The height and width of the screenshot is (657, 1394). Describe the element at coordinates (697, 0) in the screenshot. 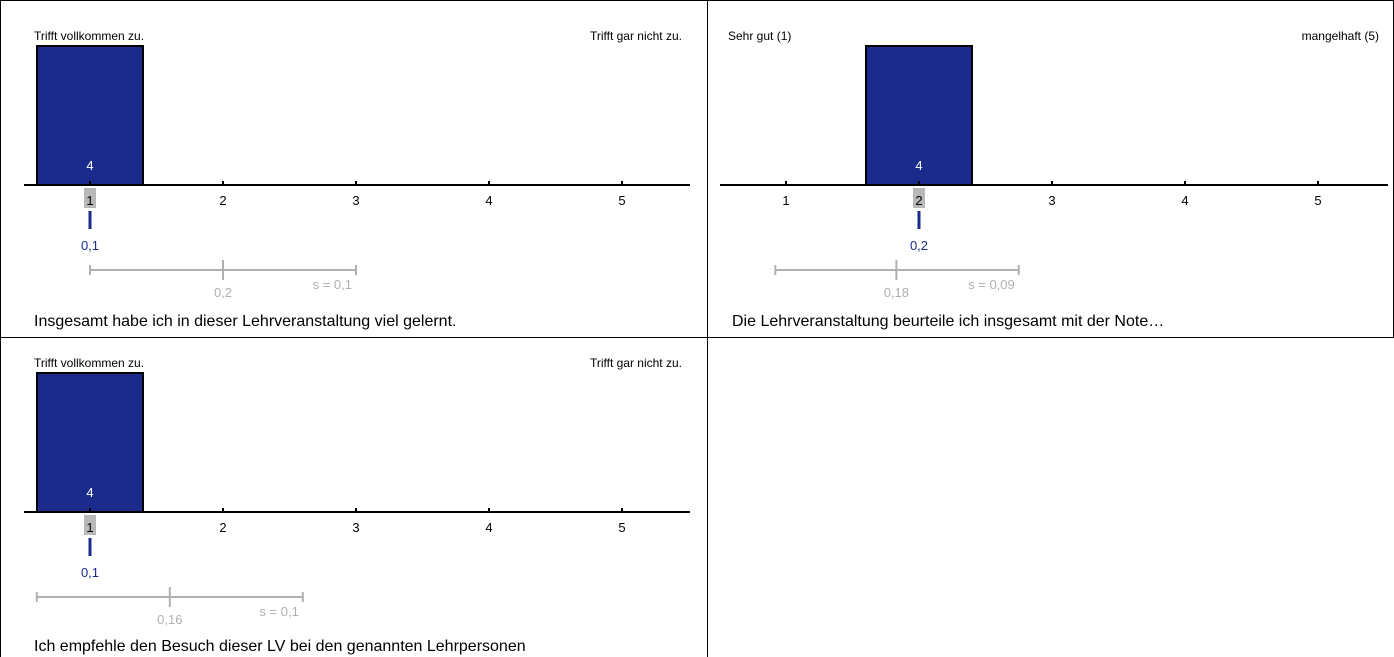

I see `frame-top` at that location.